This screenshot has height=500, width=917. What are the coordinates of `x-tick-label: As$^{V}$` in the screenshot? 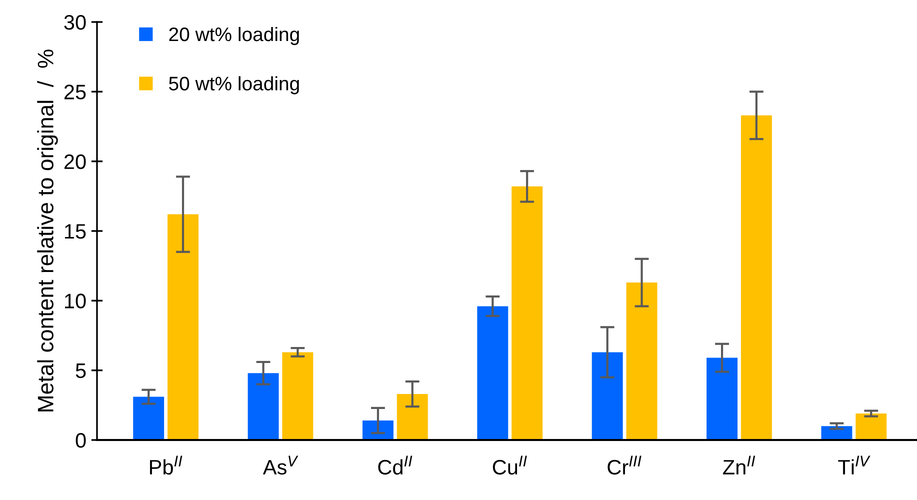 It's located at (280, 465).